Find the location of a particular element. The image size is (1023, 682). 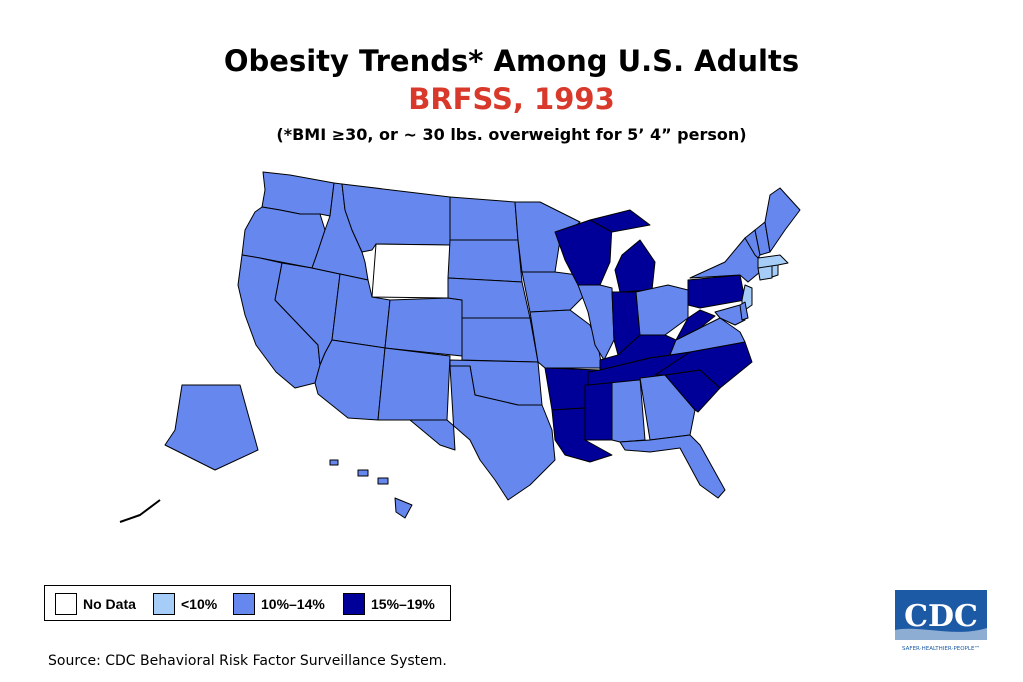

state-MI is located at coordinates (635, 266).